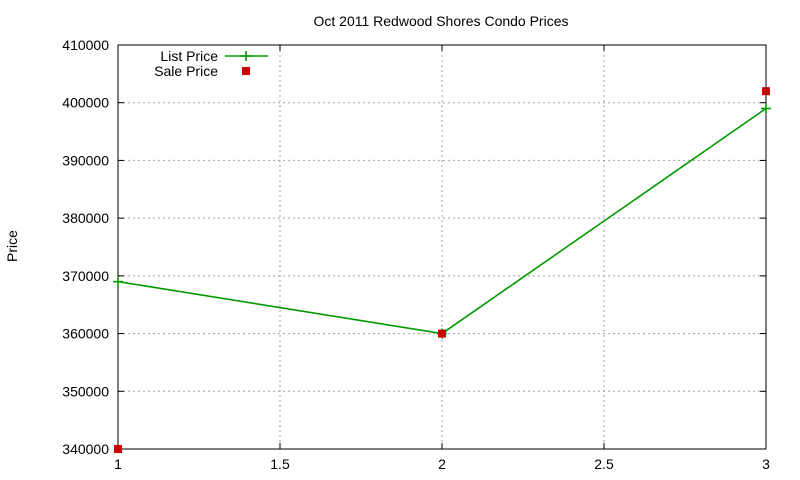 The height and width of the screenshot is (480, 800). What do you see at coordinates (85, 45) in the screenshot?
I see `y-tick-label: 410000` at bounding box center [85, 45].